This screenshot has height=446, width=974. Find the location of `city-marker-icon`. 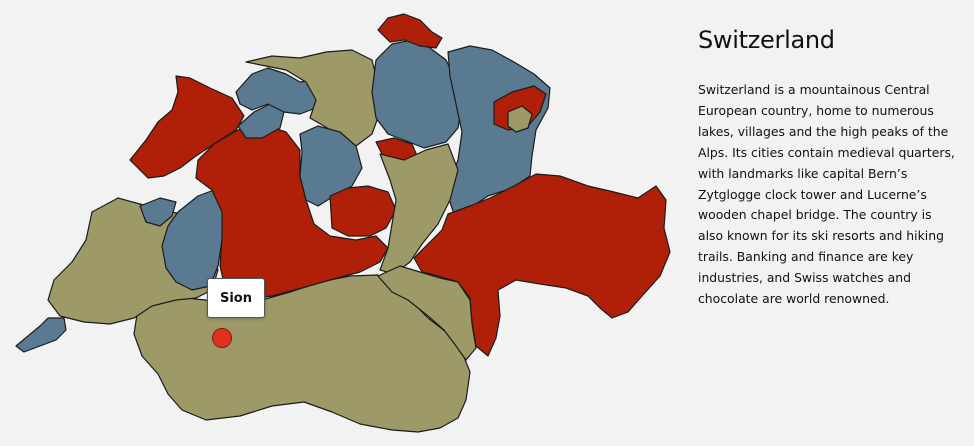

city-marker-icon is located at coordinates (222, 338).